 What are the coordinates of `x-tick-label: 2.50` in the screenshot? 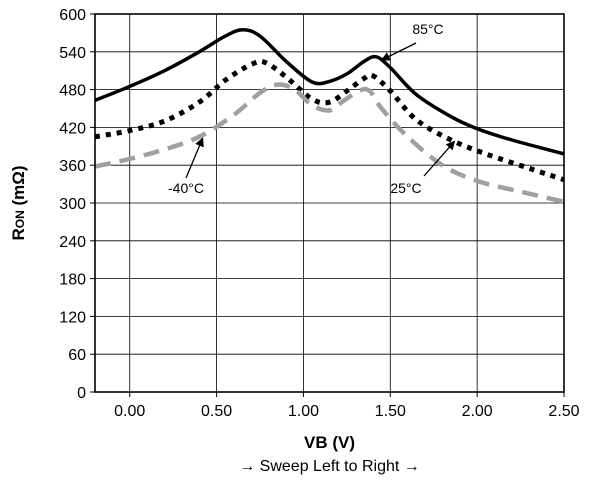 It's located at (563, 411).